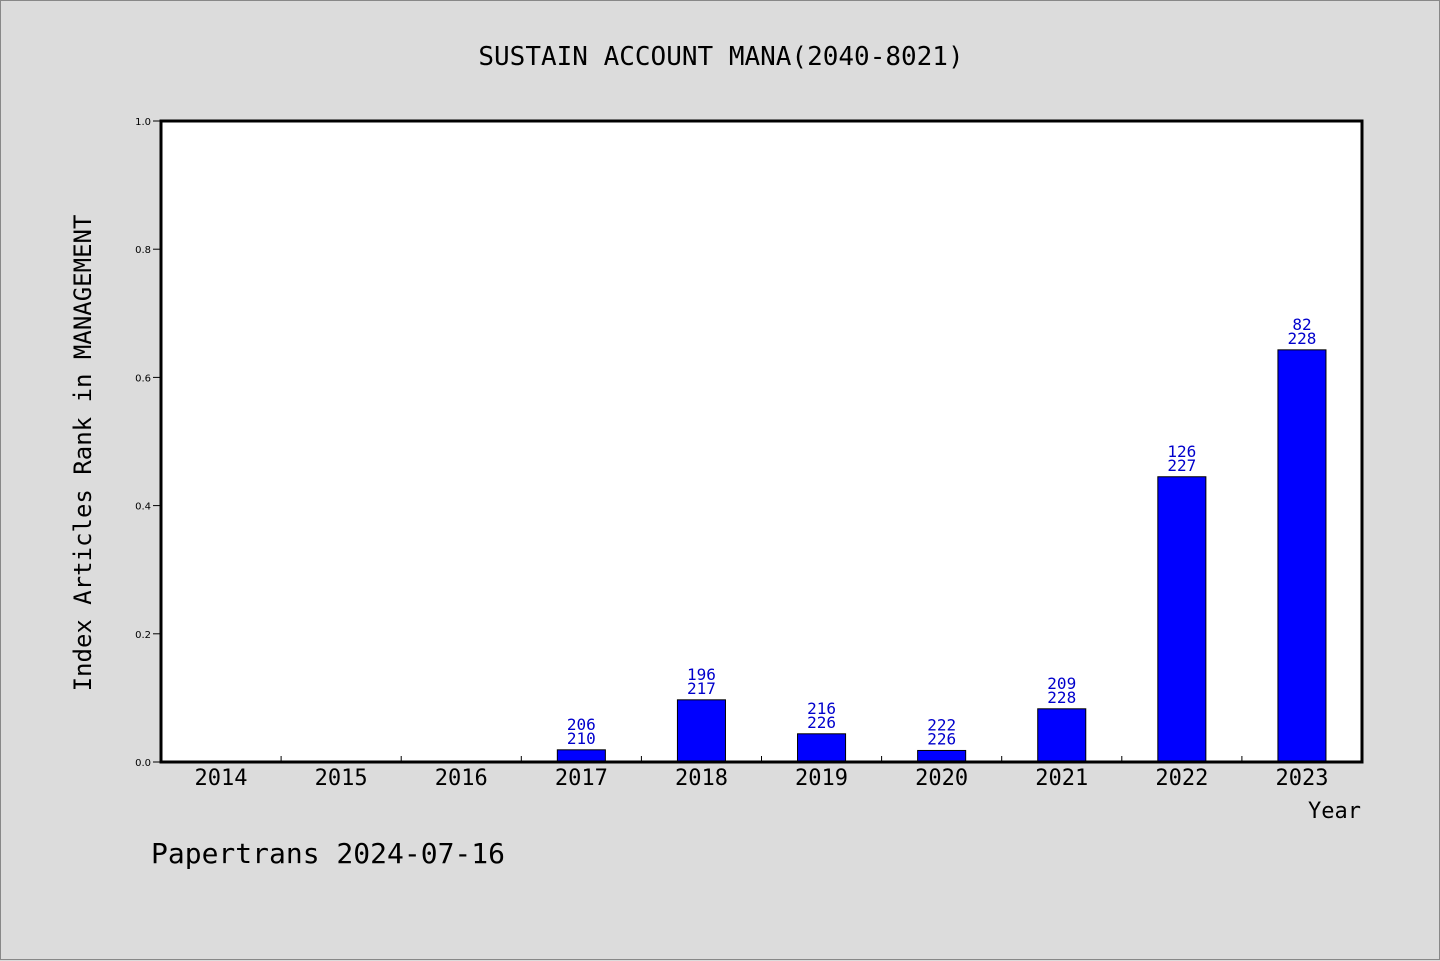 This screenshot has height=961, width=1440. Describe the element at coordinates (1301, 338) in the screenshot. I see `bar-label-bottom-2023: 228` at that location.